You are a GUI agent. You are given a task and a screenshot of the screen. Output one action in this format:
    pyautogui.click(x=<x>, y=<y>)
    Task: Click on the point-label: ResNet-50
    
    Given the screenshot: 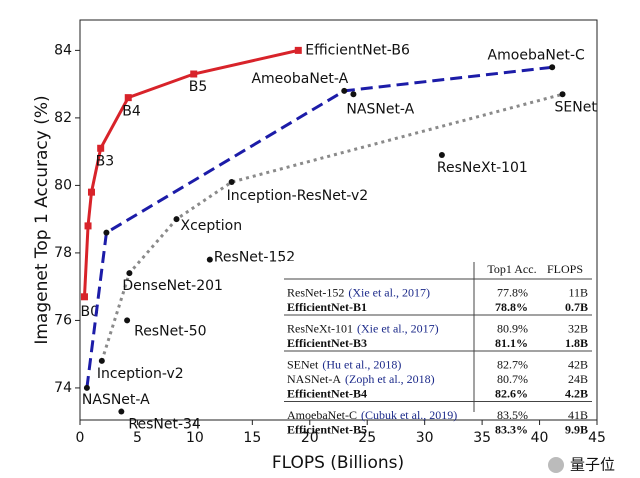 What is the action you would take?
    pyautogui.click(x=170, y=331)
    